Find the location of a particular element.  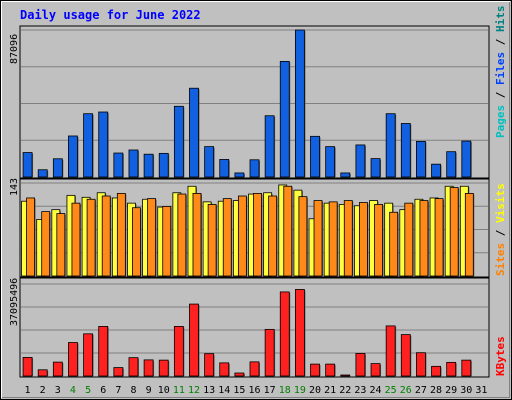

day-label-28: 28 is located at coordinates (436, 390).